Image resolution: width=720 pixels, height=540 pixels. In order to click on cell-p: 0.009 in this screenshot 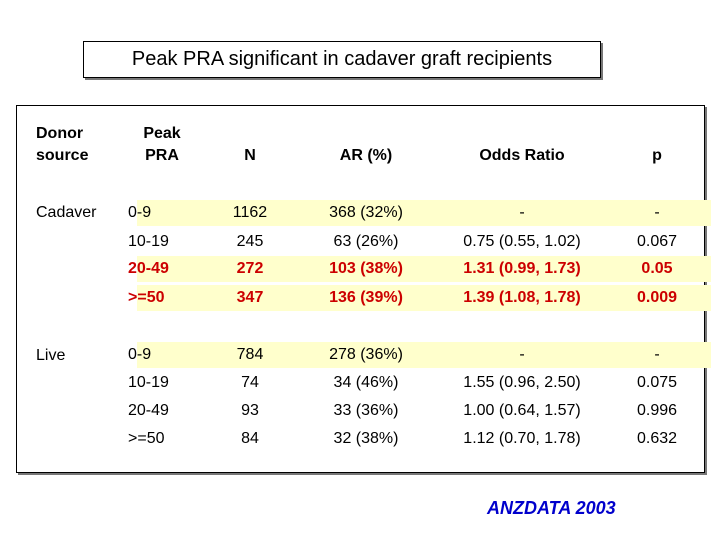, I will do `click(657, 297)`.